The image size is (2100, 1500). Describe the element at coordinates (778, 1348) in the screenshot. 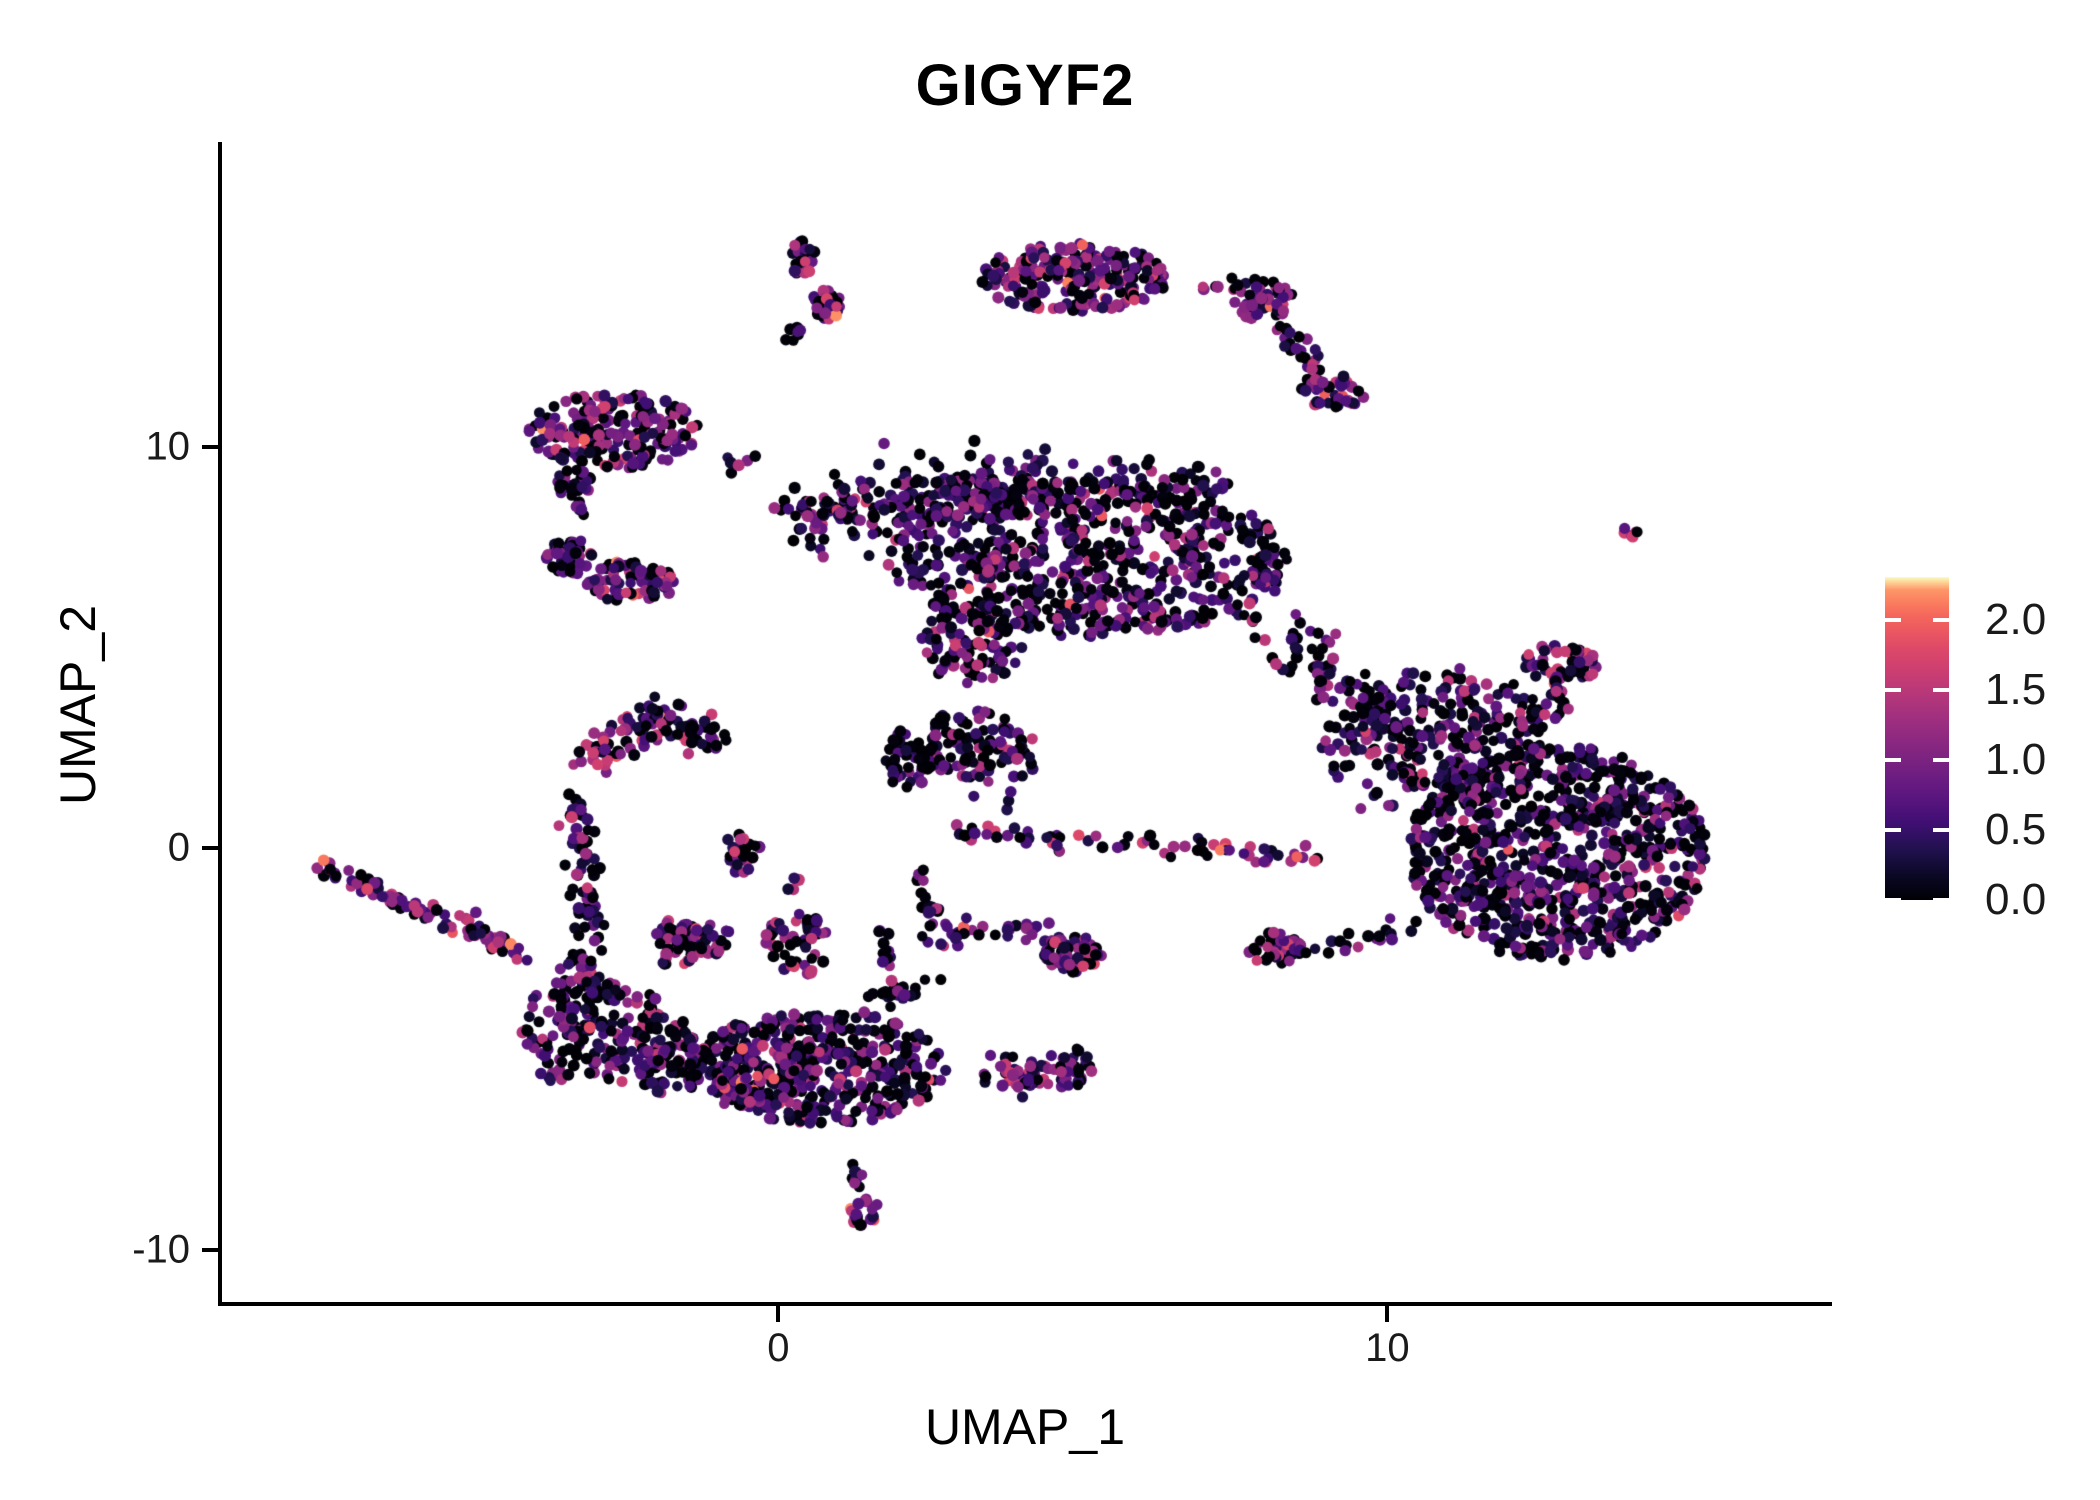

I see `x-tick-label: 0` at that location.